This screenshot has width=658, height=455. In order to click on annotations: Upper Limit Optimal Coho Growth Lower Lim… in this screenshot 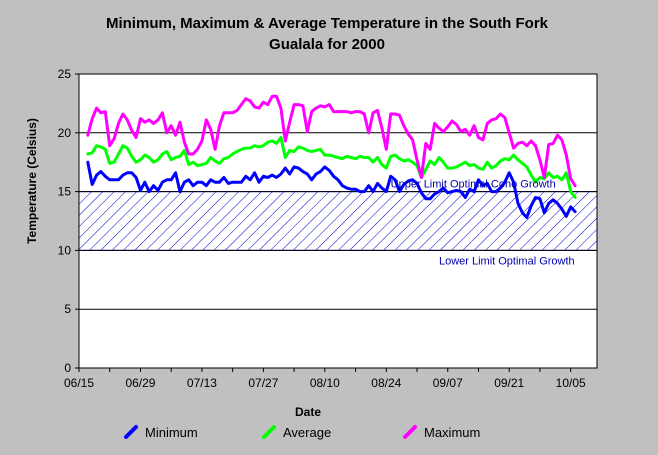, I will do `click(483, 223)`.